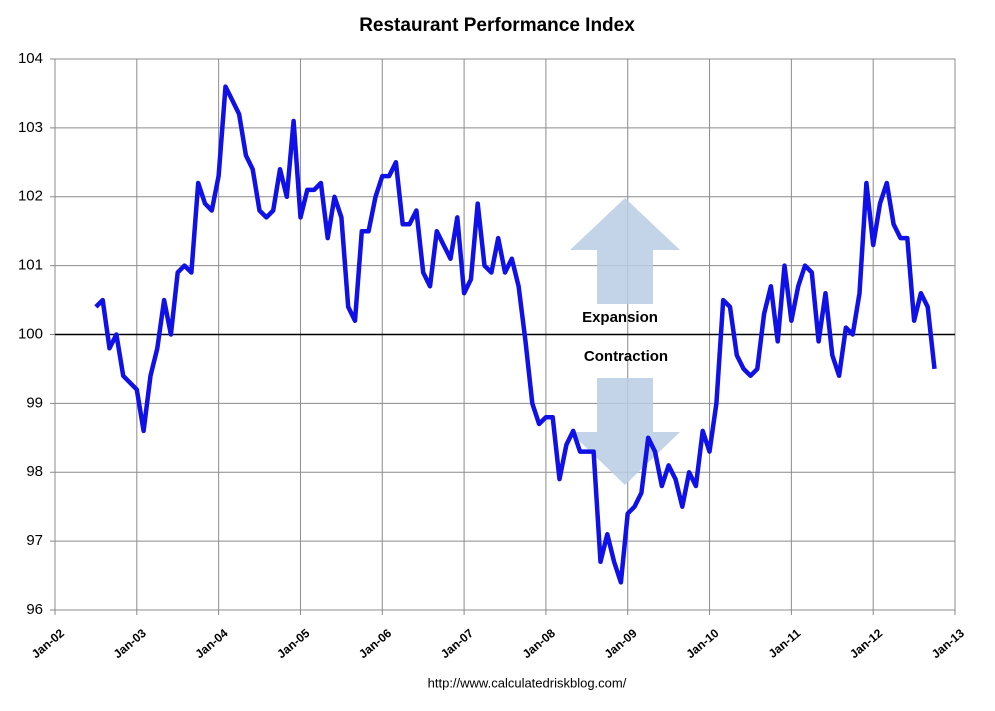 This screenshot has height=711, width=995. Describe the element at coordinates (30, 265) in the screenshot. I see `y-tick-label: 101` at that location.